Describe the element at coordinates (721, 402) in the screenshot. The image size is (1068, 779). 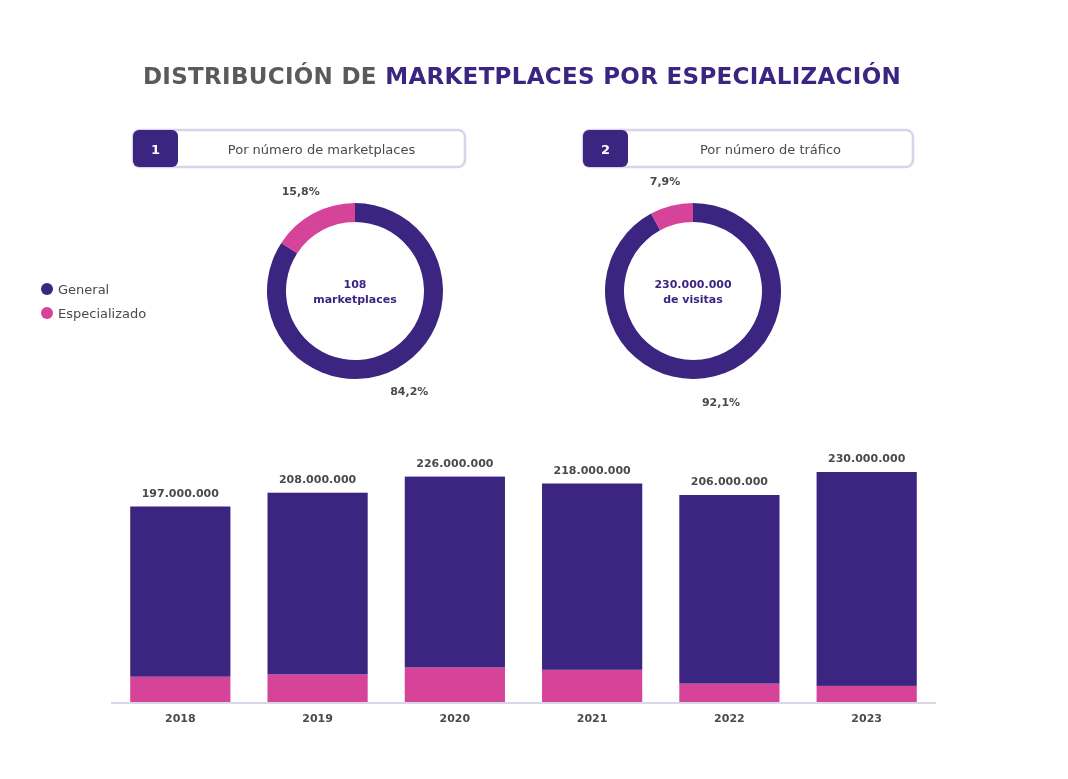
I see `data-label: 92,1%` at that location.